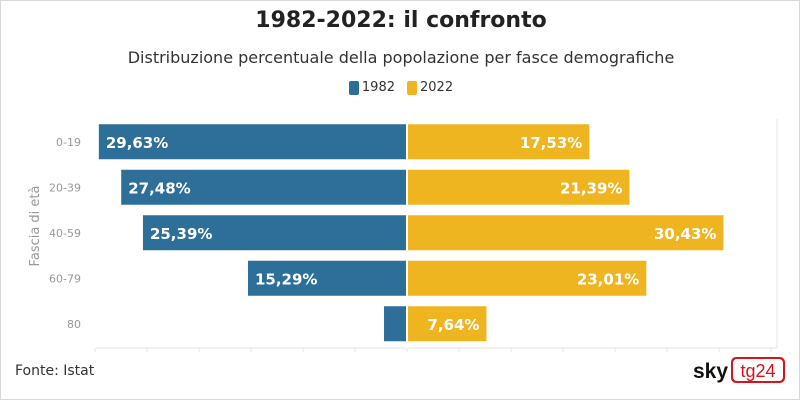  Describe the element at coordinates (412, 87) in the screenshot. I see `legend-swatch-2022` at that location.